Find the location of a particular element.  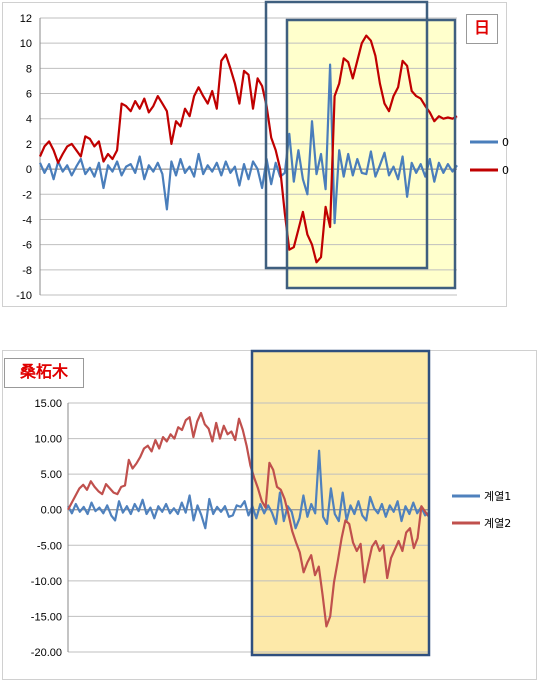

y-tick-label: 8 is located at coordinates (29, 69).